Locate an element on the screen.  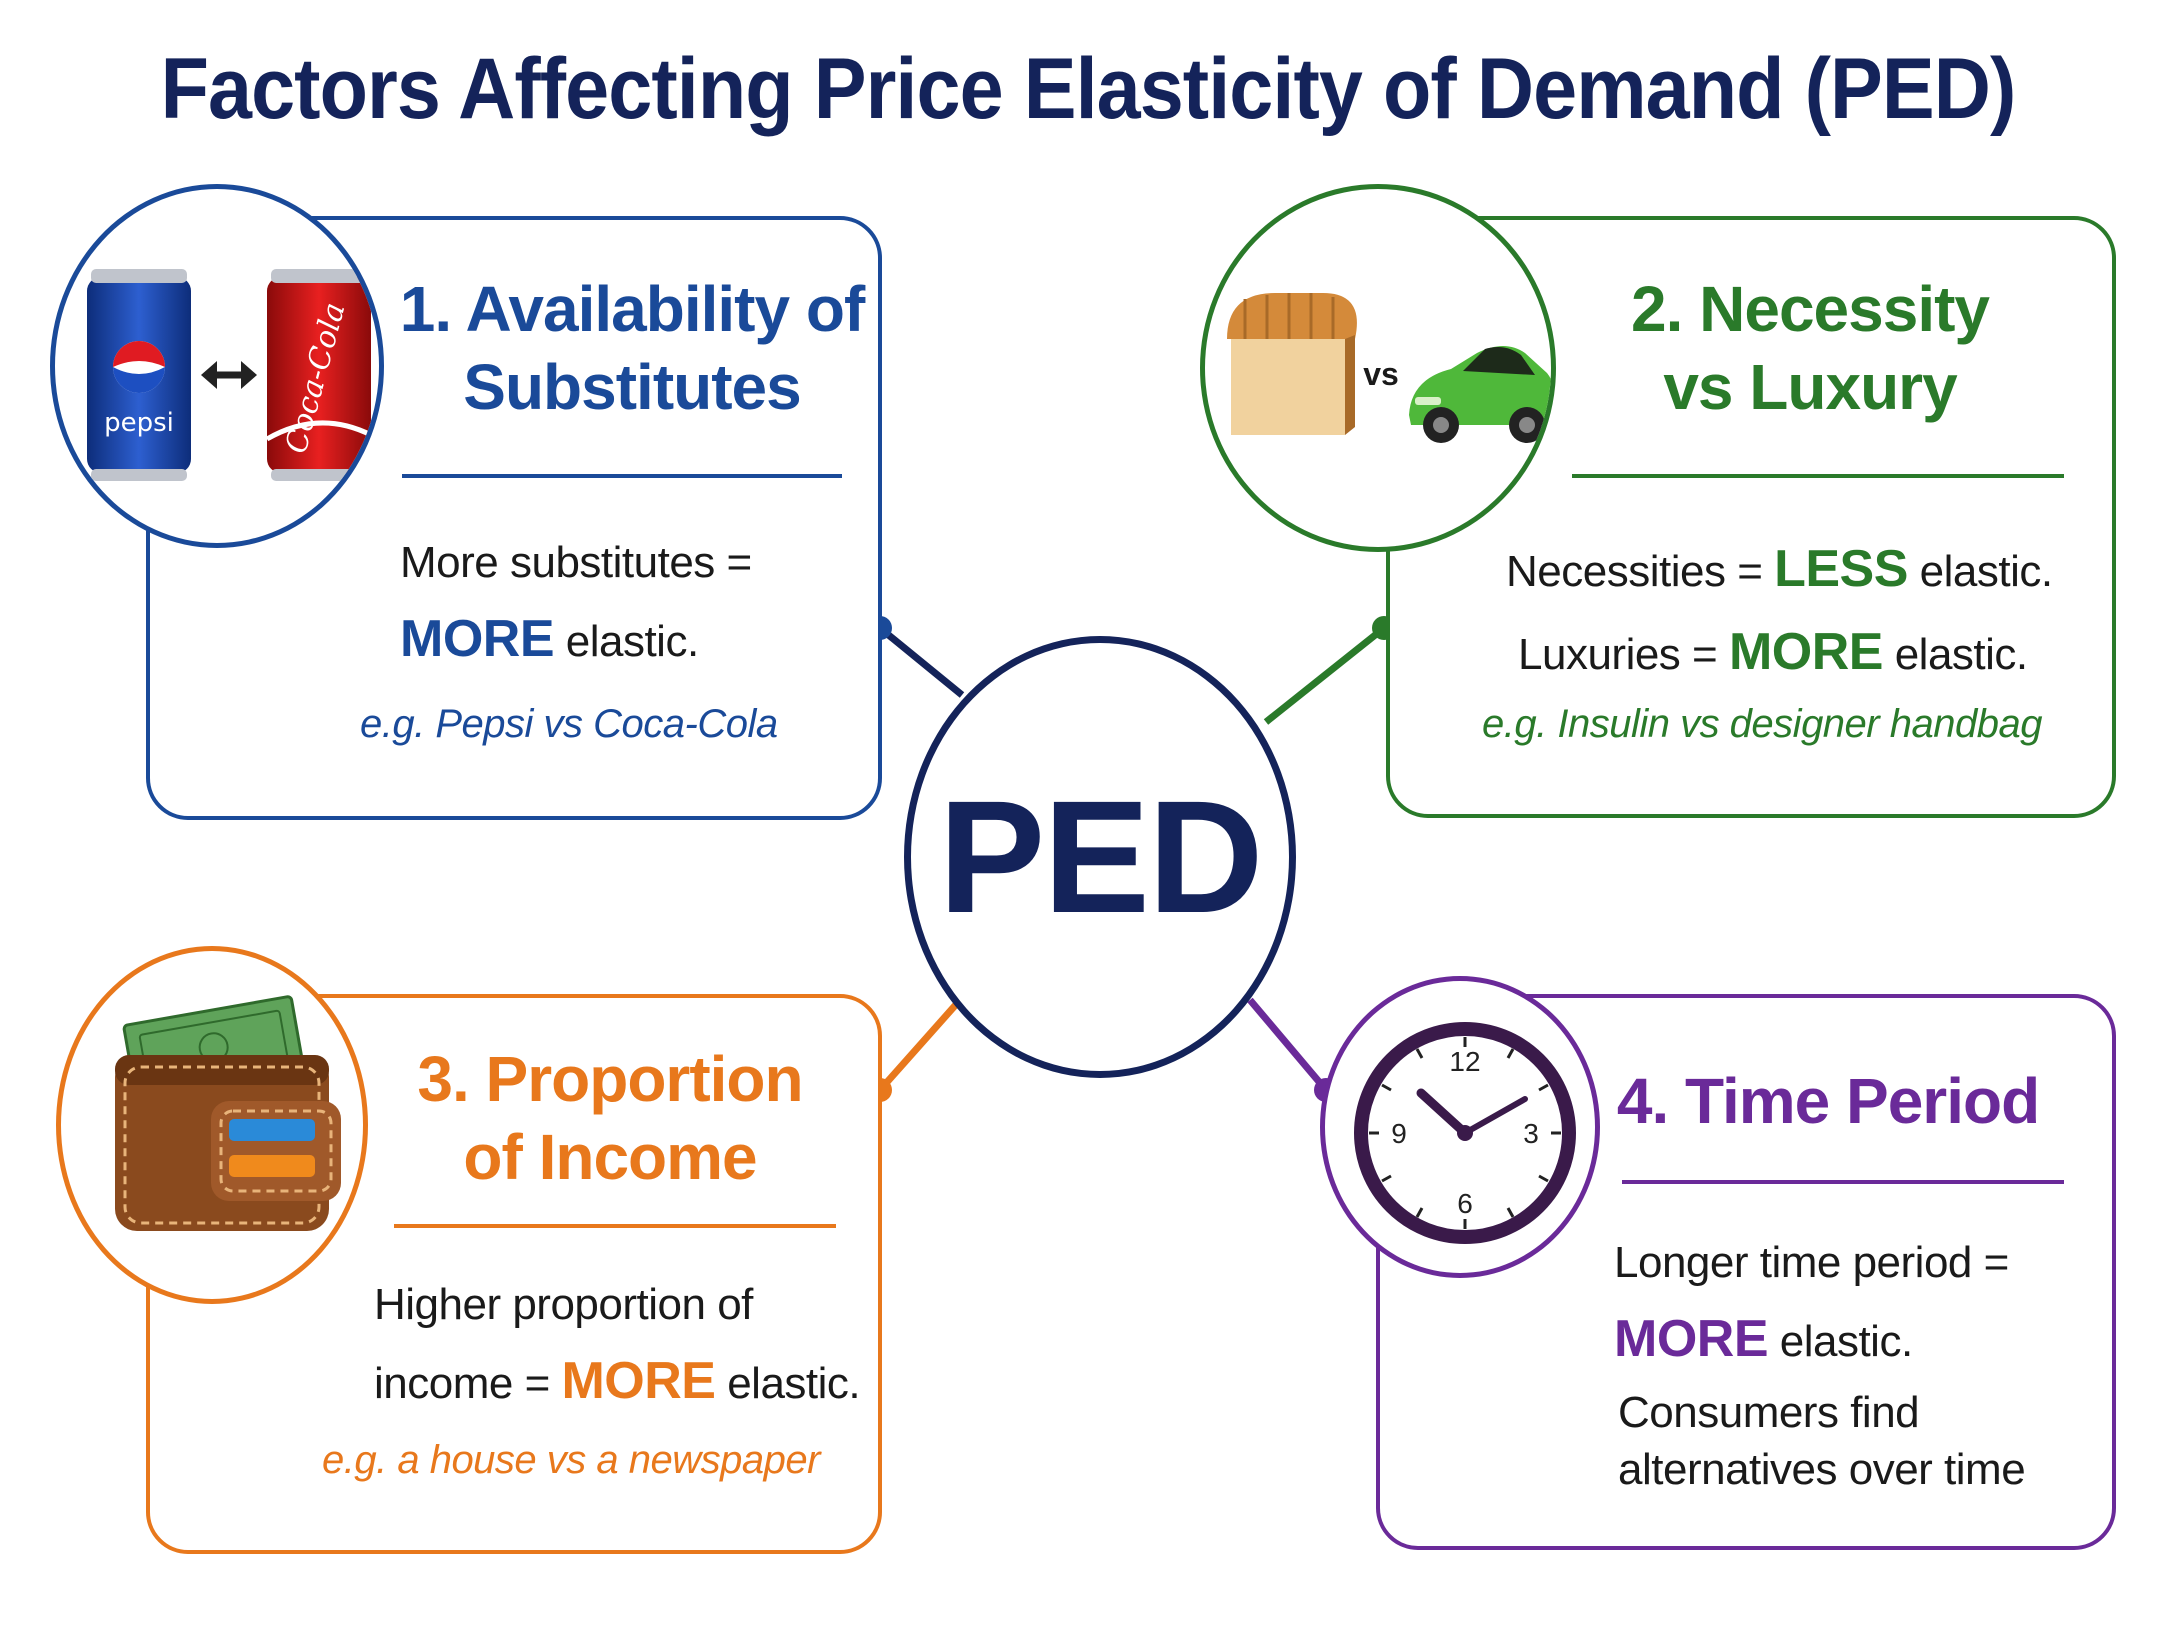
clock-numeral-9: 9 is located at coordinates (1399, 1133).